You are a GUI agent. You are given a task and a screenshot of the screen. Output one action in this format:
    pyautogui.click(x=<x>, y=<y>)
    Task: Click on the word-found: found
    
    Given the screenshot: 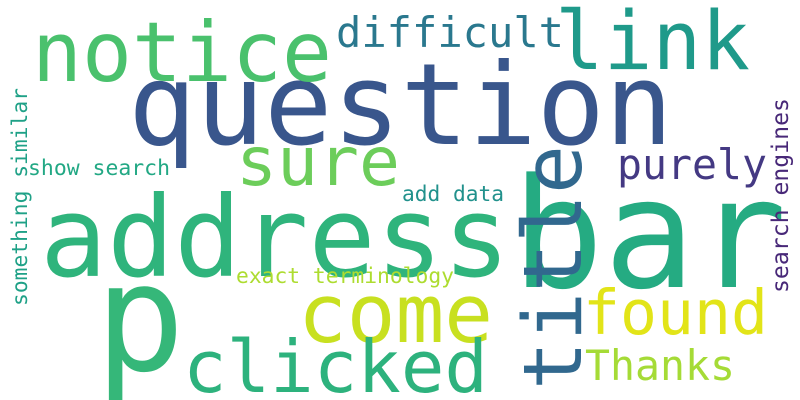 What is the action you would take?
    pyautogui.click(x=675, y=313)
    